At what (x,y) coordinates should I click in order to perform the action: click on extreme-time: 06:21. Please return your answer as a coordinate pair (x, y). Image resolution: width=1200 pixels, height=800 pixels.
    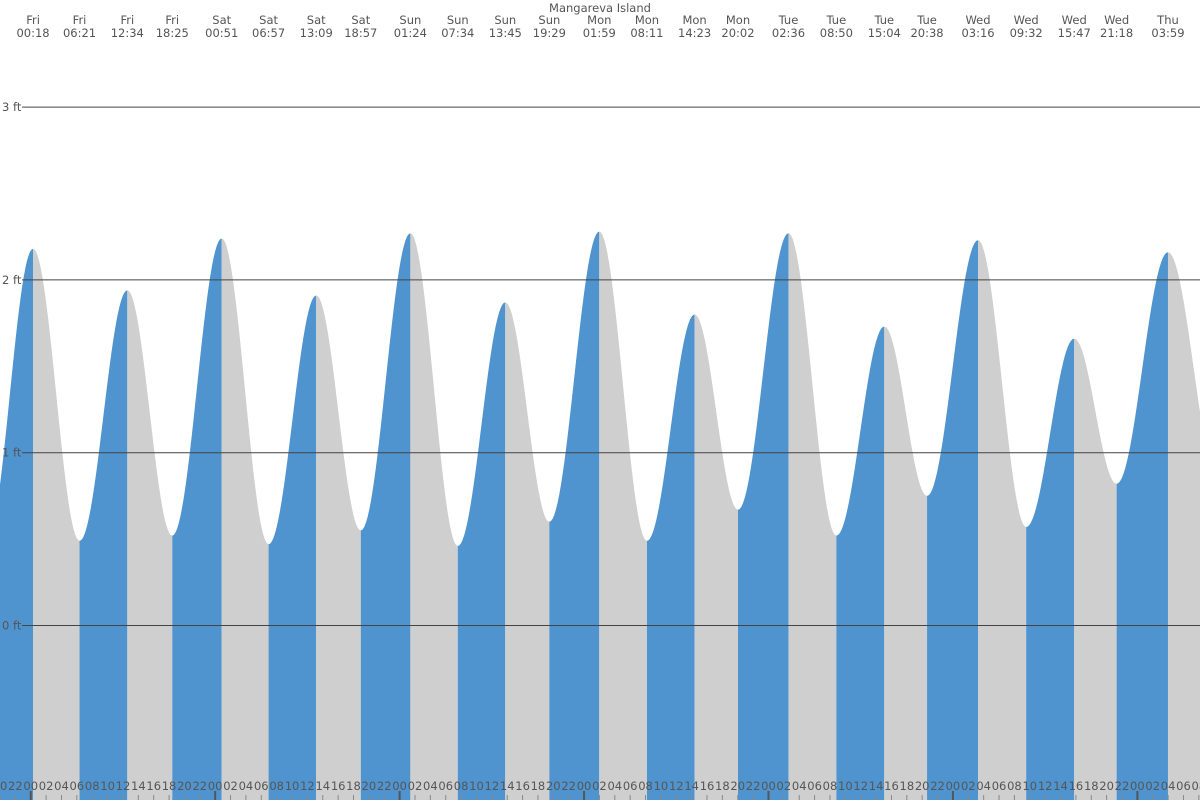
    Looking at the image, I should click on (79, 33).